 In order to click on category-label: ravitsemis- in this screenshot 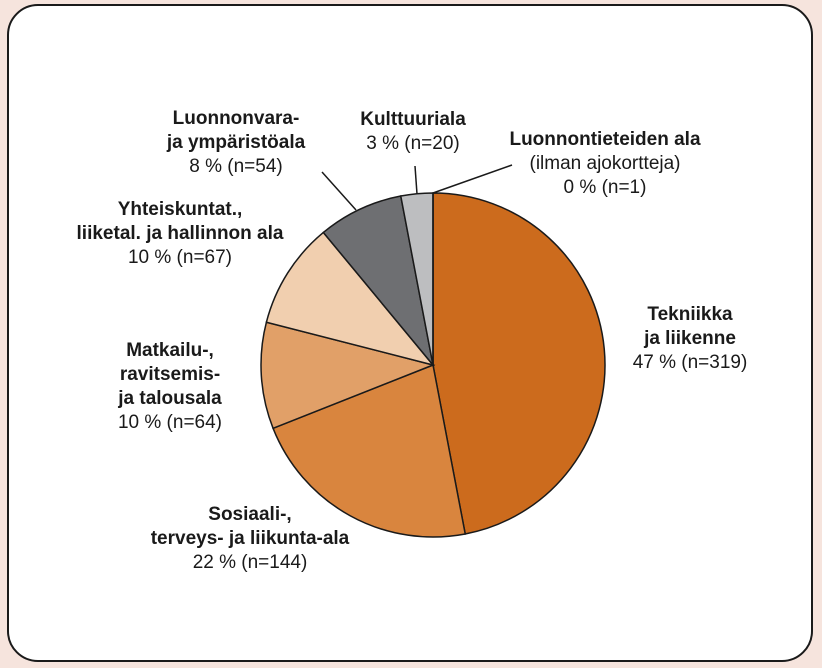, I will do `click(170, 374)`.